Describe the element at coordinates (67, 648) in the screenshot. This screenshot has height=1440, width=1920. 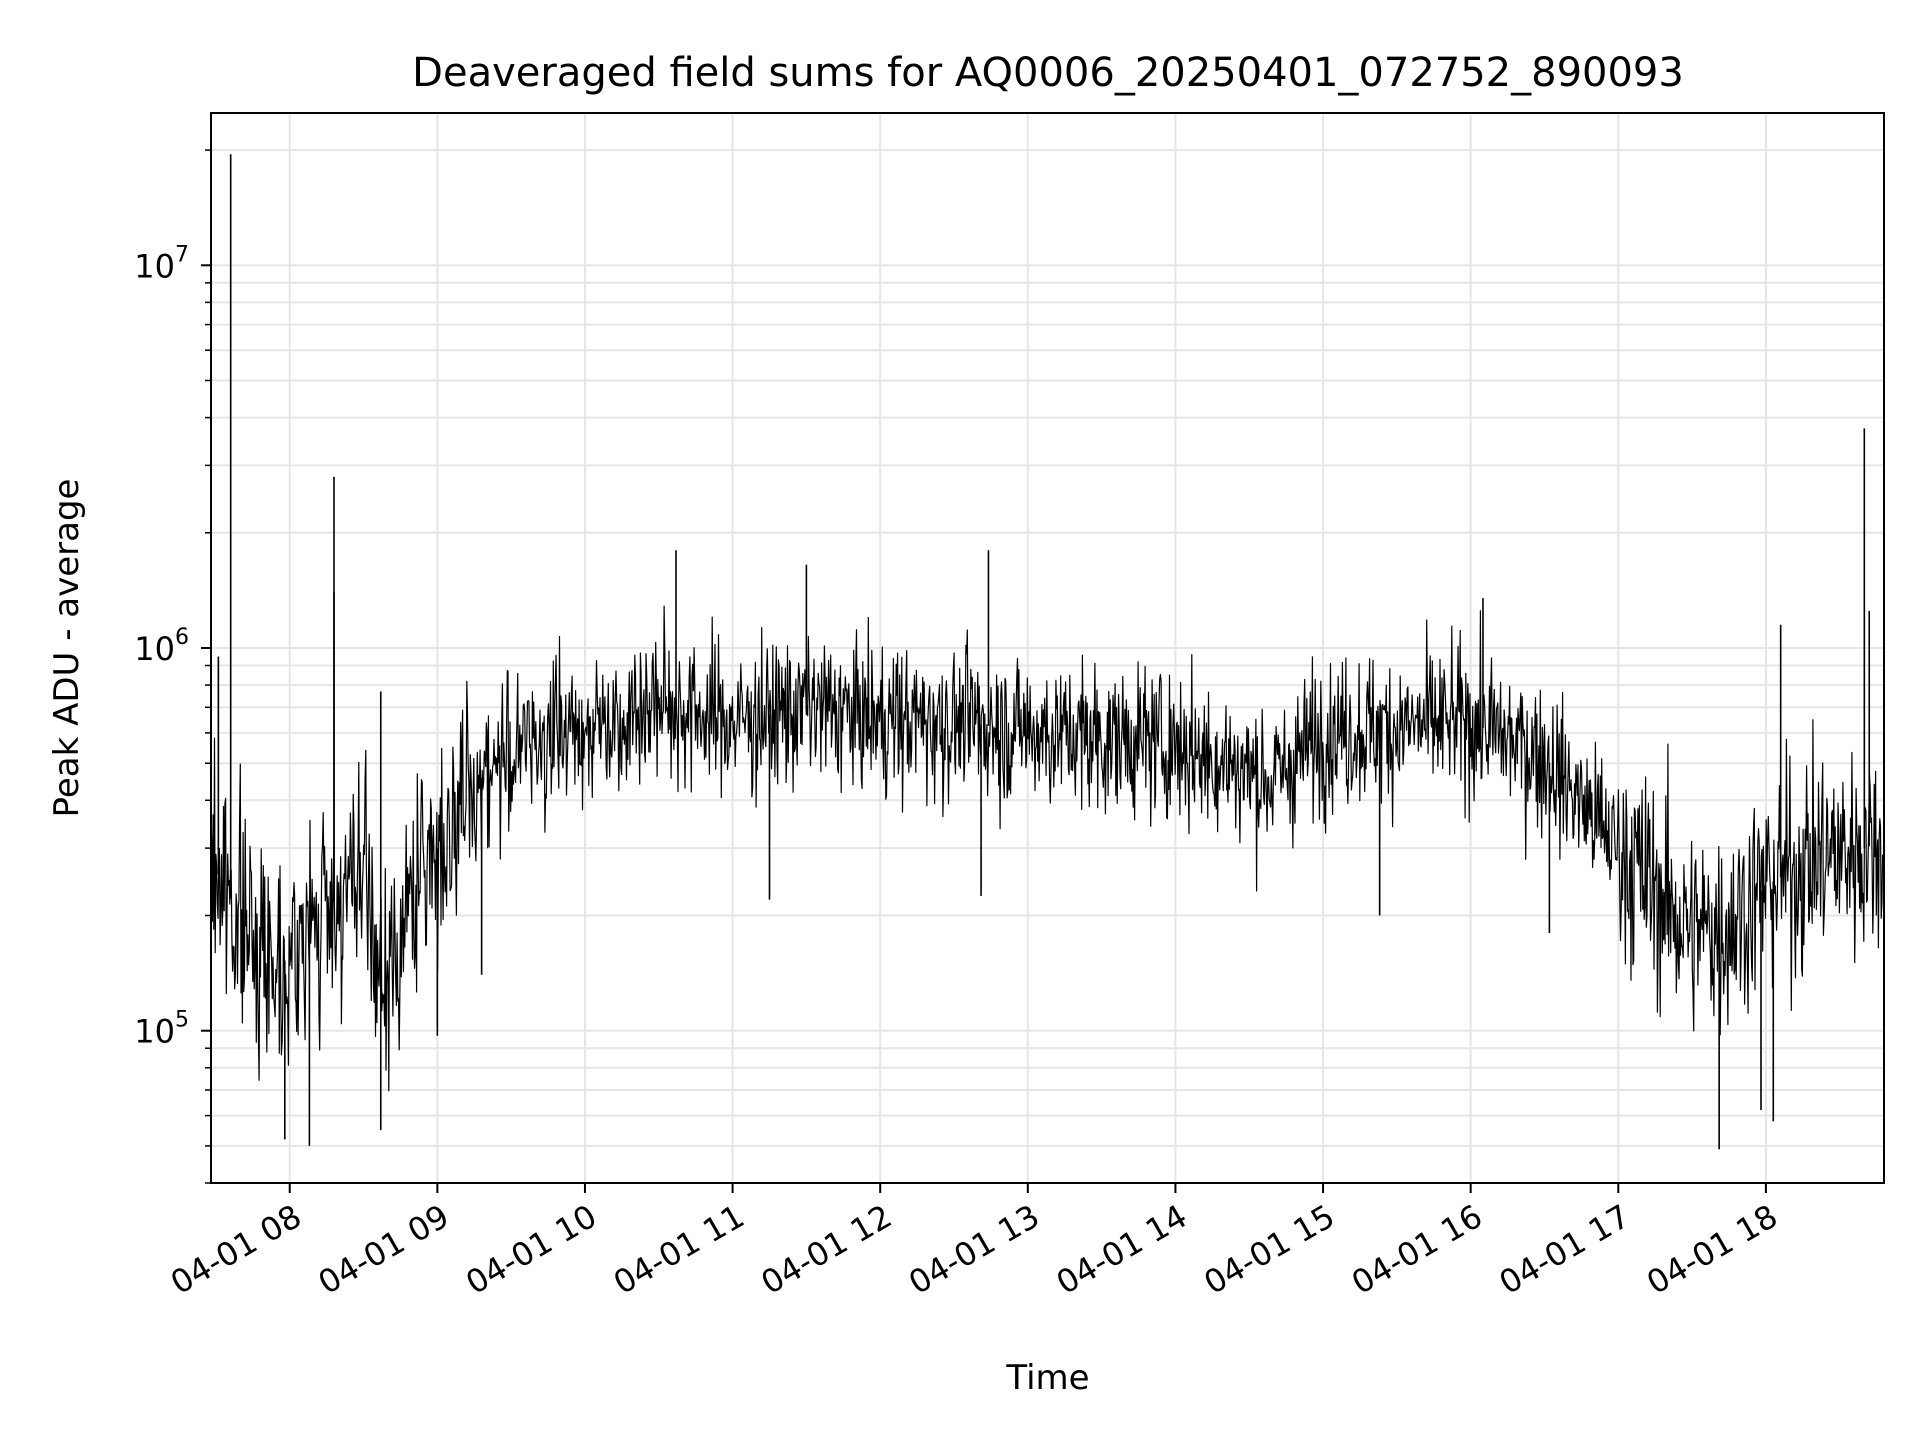
I see `y-axis-title: Peak ADU - average` at that location.